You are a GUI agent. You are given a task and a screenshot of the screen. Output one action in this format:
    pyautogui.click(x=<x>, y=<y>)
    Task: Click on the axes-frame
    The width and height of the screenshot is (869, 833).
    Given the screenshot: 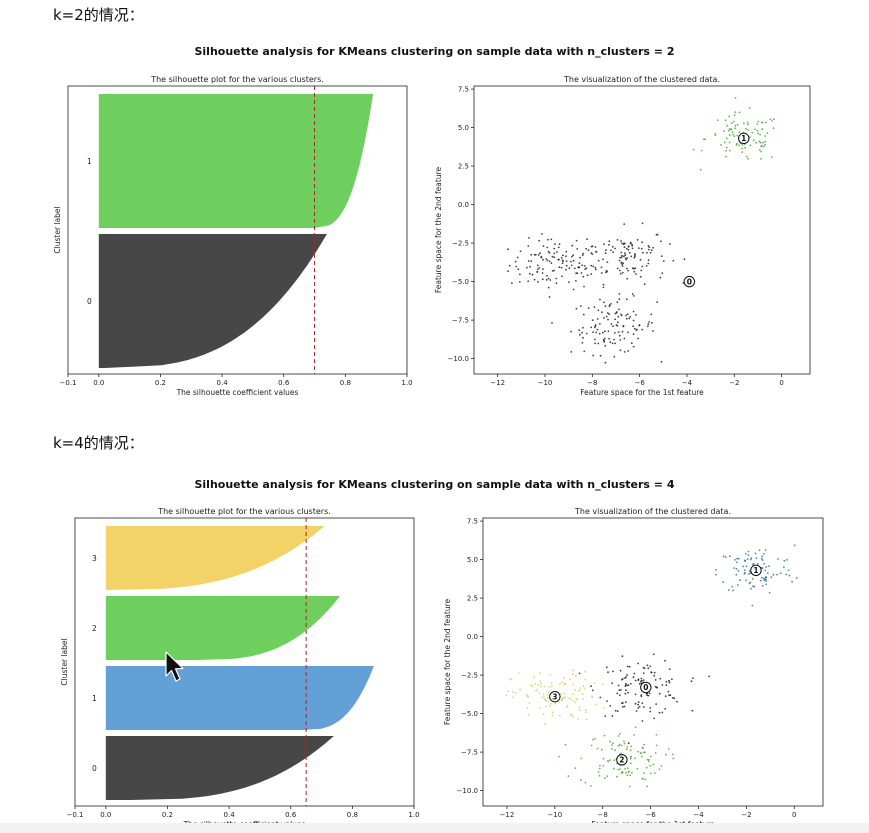 What is the action you would take?
    pyautogui.click(x=237, y=230)
    